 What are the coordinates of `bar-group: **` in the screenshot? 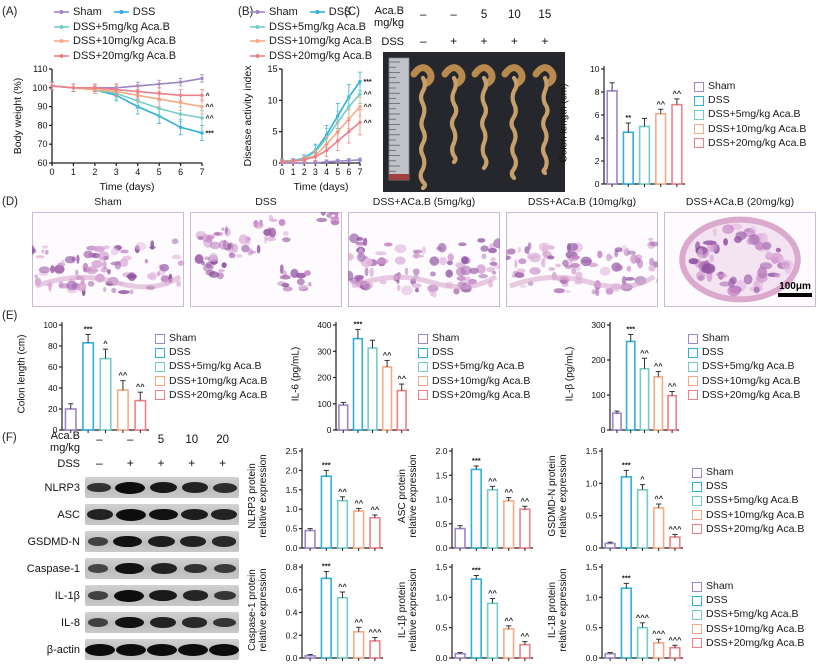 It's located at (628, 150).